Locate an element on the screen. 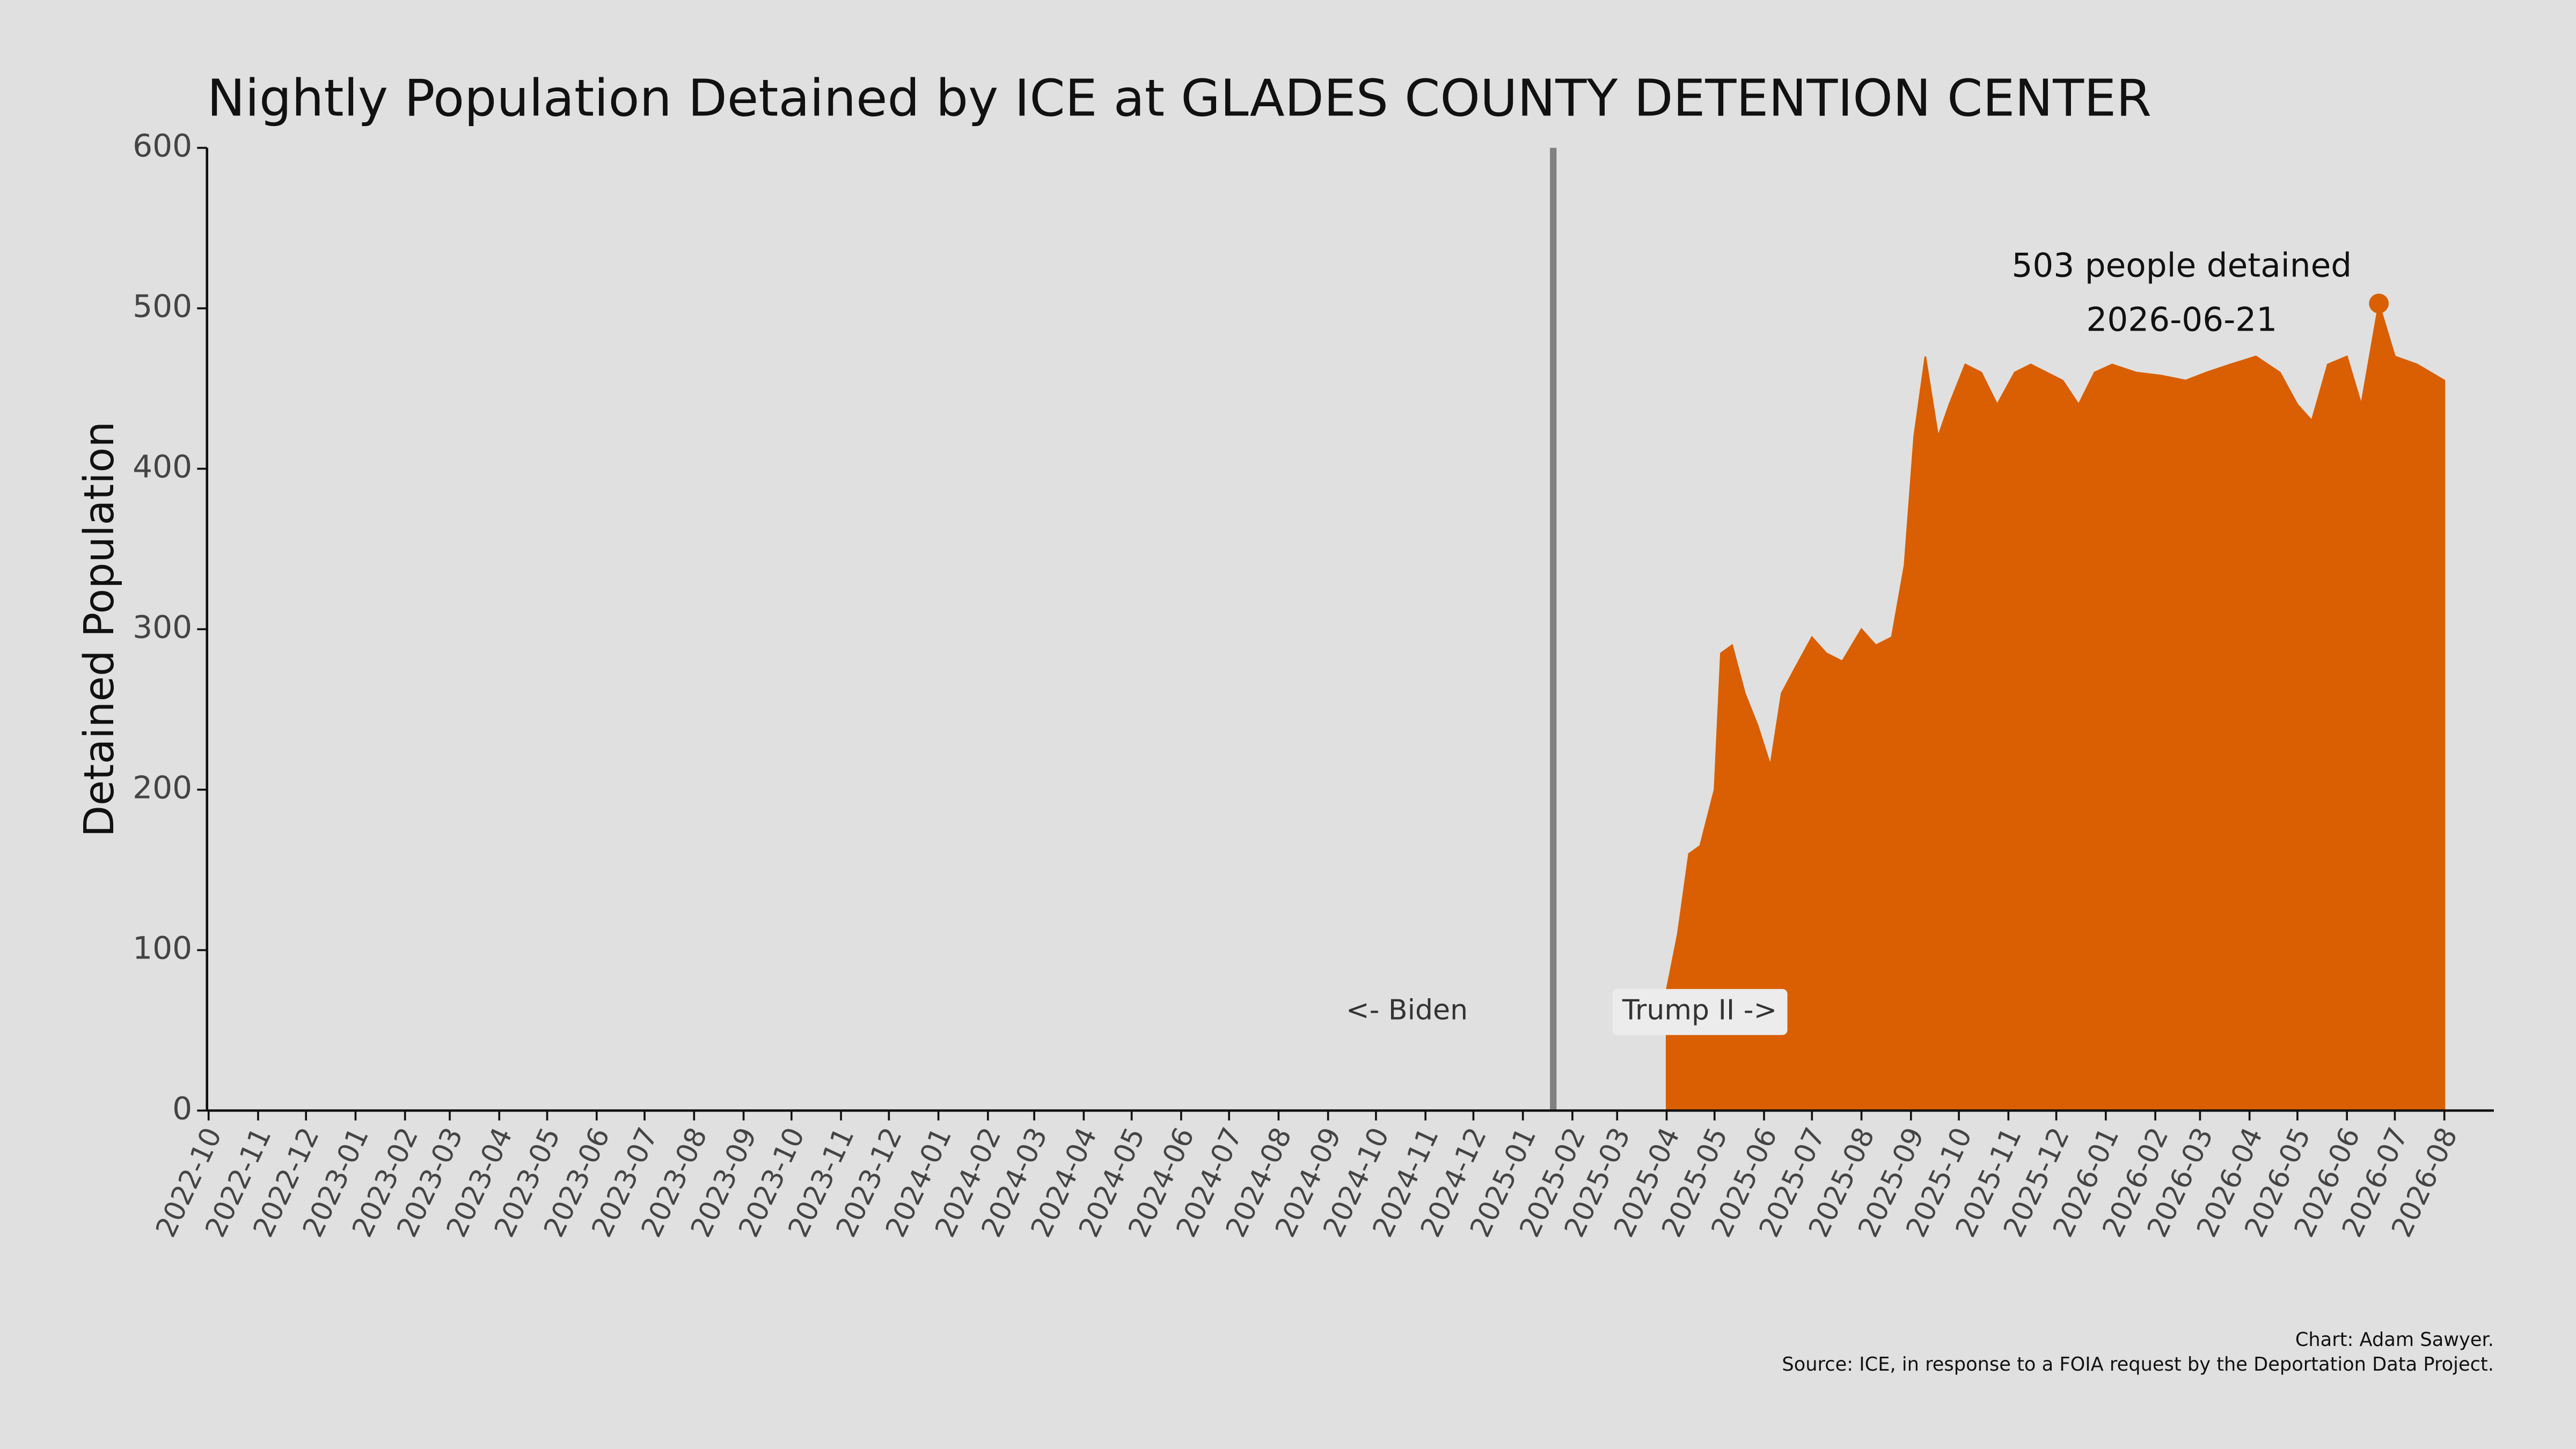 The width and height of the screenshot is (2576, 1449). annotation: 2026-06-21 is located at coordinates (2181, 320).